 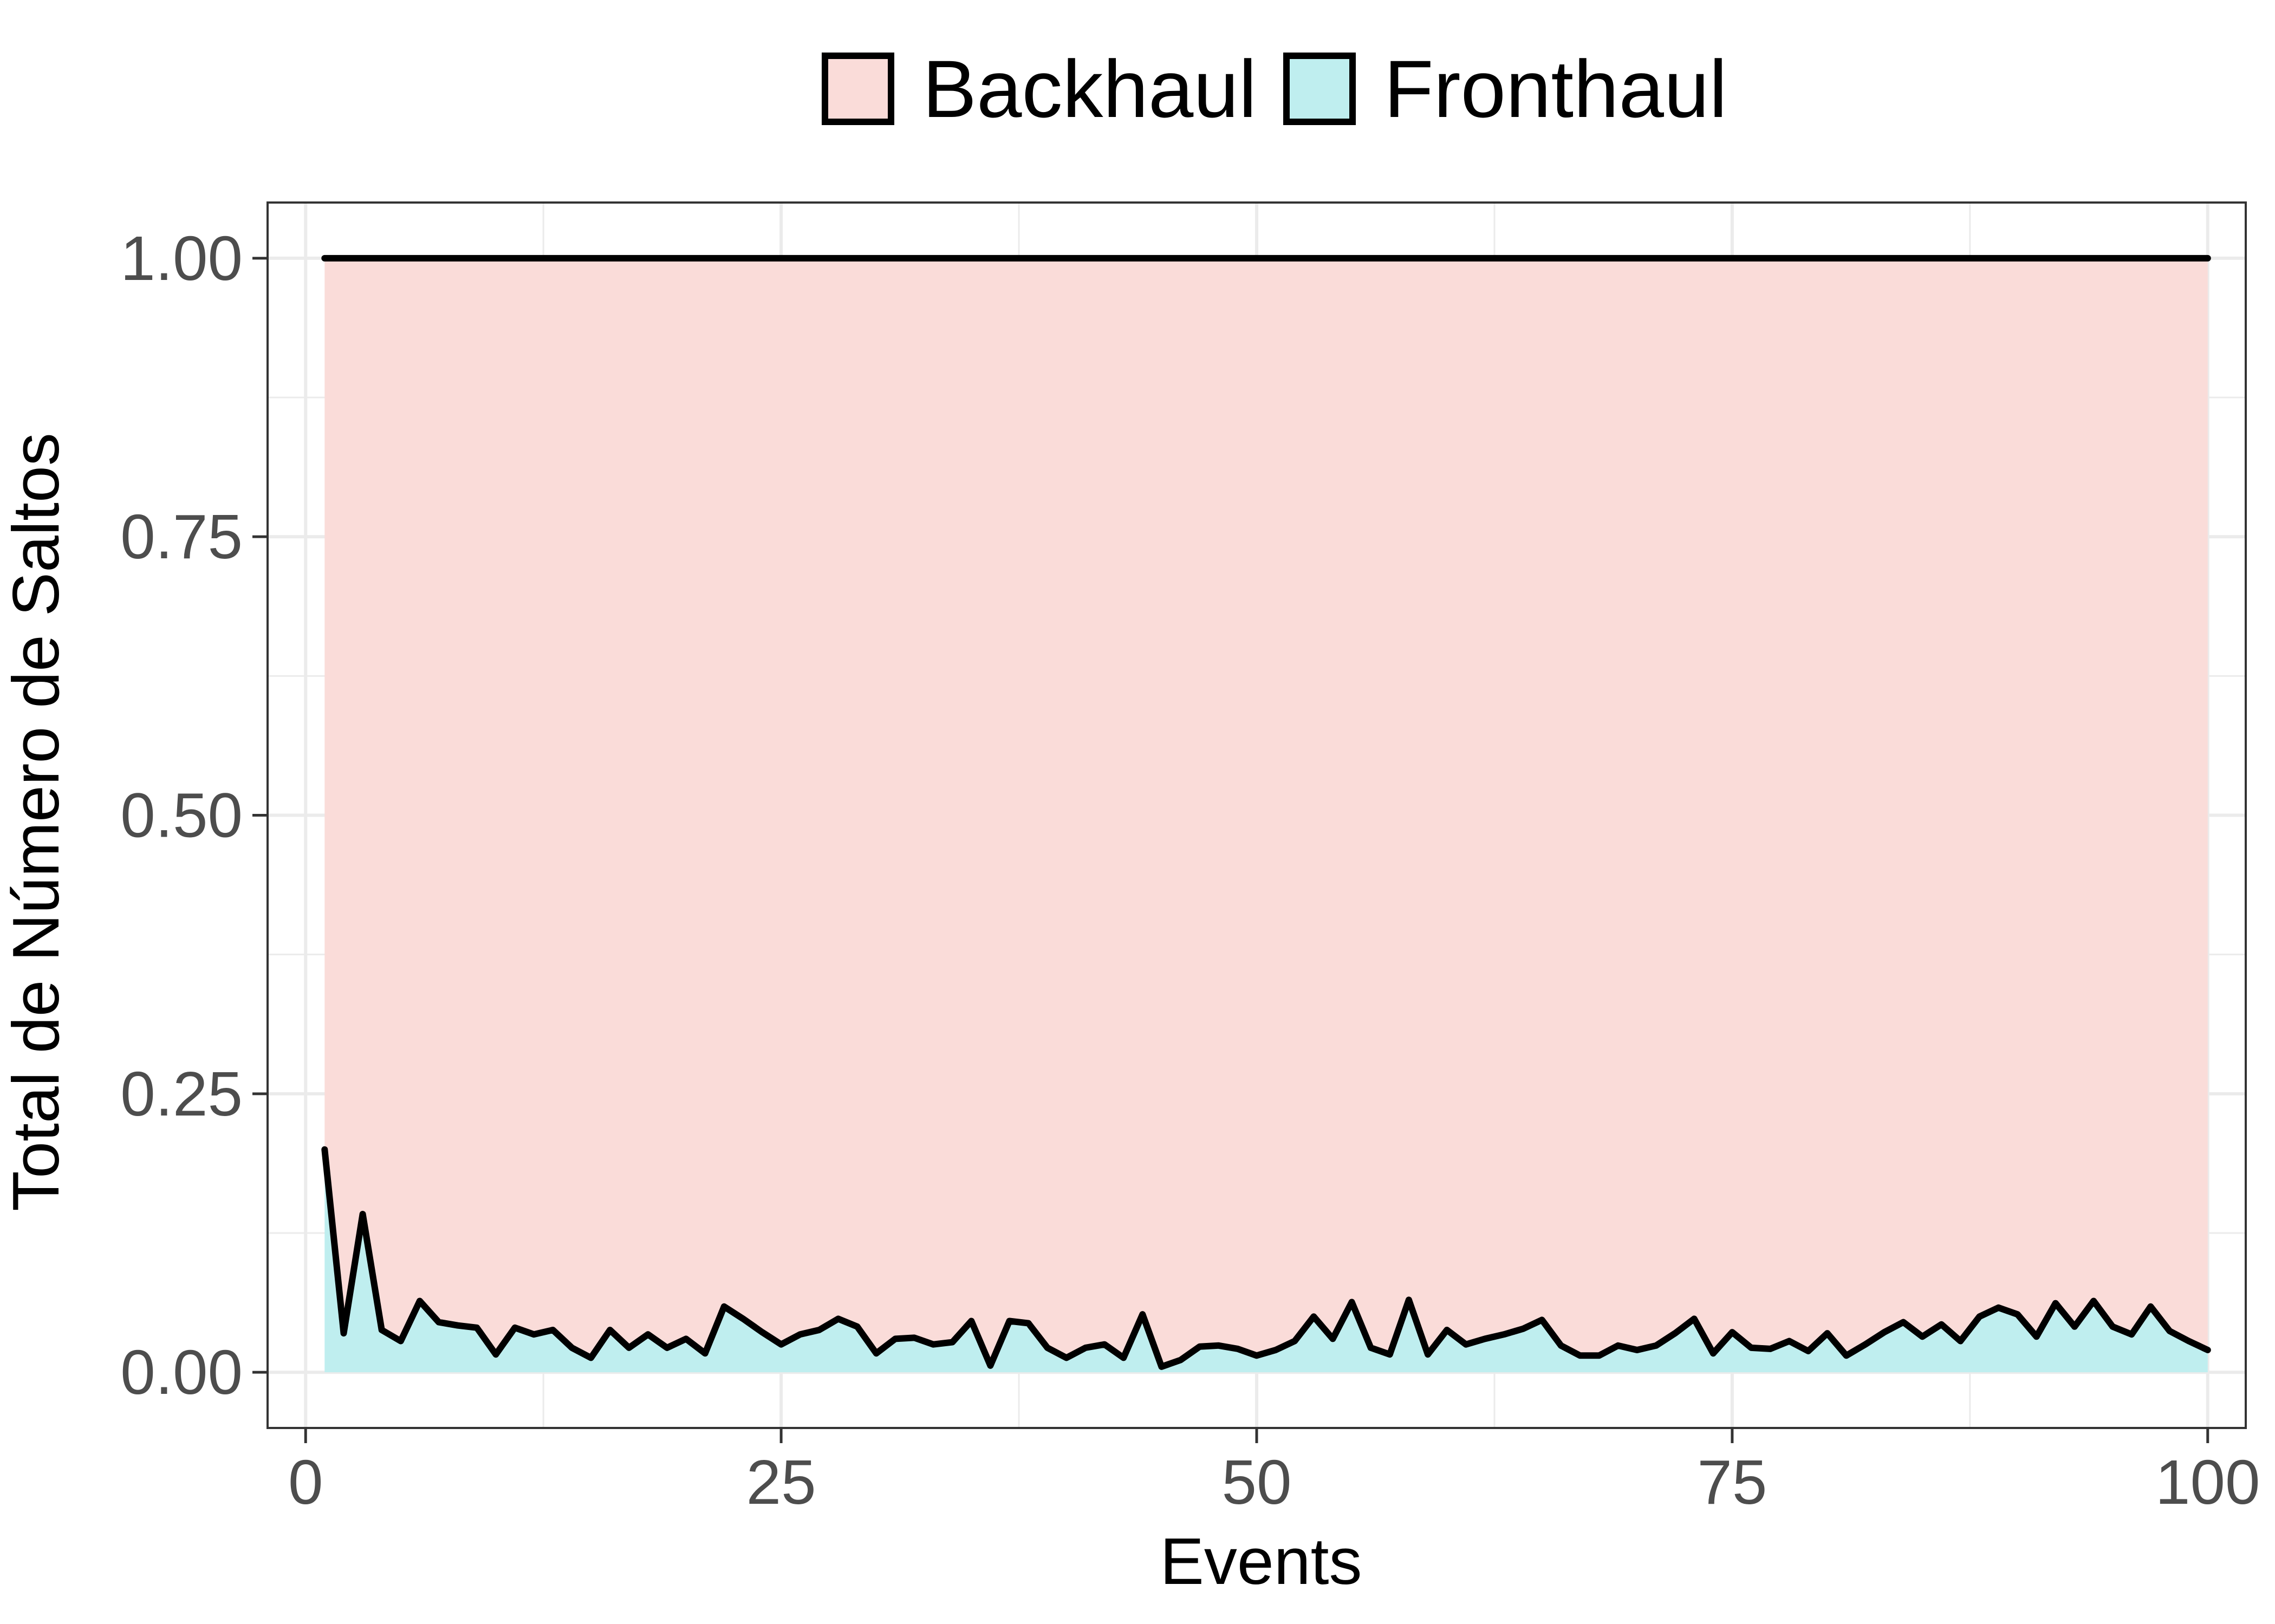 What do you see at coordinates (858, 89) in the screenshot?
I see `legend-swatch-backhaul` at bounding box center [858, 89].